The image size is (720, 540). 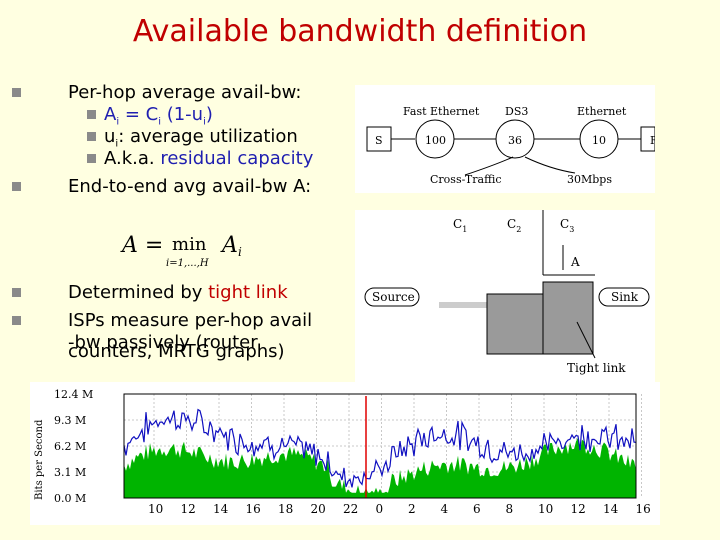 What do you see at coordinates (599, 140) in the screenshot?
I see `hop-capacity: 10` at bounding box center [599, 140].